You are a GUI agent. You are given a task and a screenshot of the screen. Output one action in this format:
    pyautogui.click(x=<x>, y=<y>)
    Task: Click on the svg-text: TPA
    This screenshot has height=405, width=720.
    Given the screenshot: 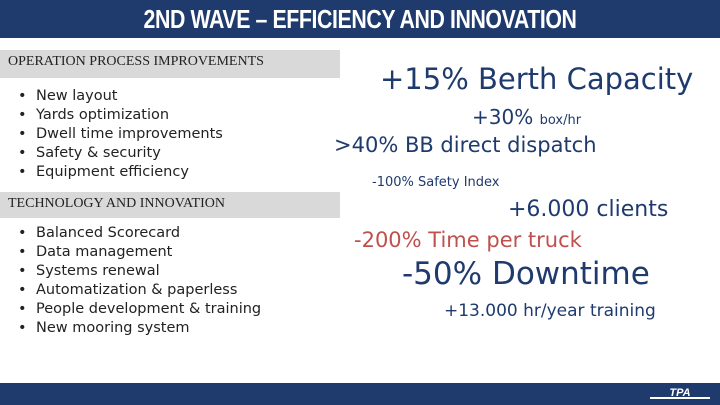 What is the action you would take?
    pyautogui.click(x=679, y=393)
    